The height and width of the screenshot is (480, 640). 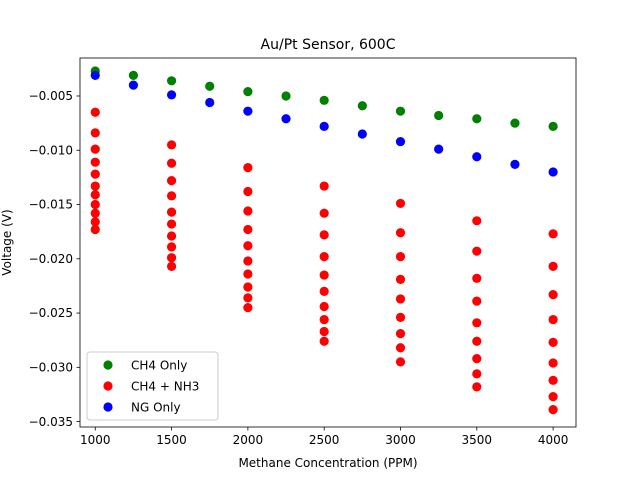 What do you see at coordinates (477, 440) in the screenshot?
I see `x-tick-label-5: 3500` at bounding box center [477, 440].